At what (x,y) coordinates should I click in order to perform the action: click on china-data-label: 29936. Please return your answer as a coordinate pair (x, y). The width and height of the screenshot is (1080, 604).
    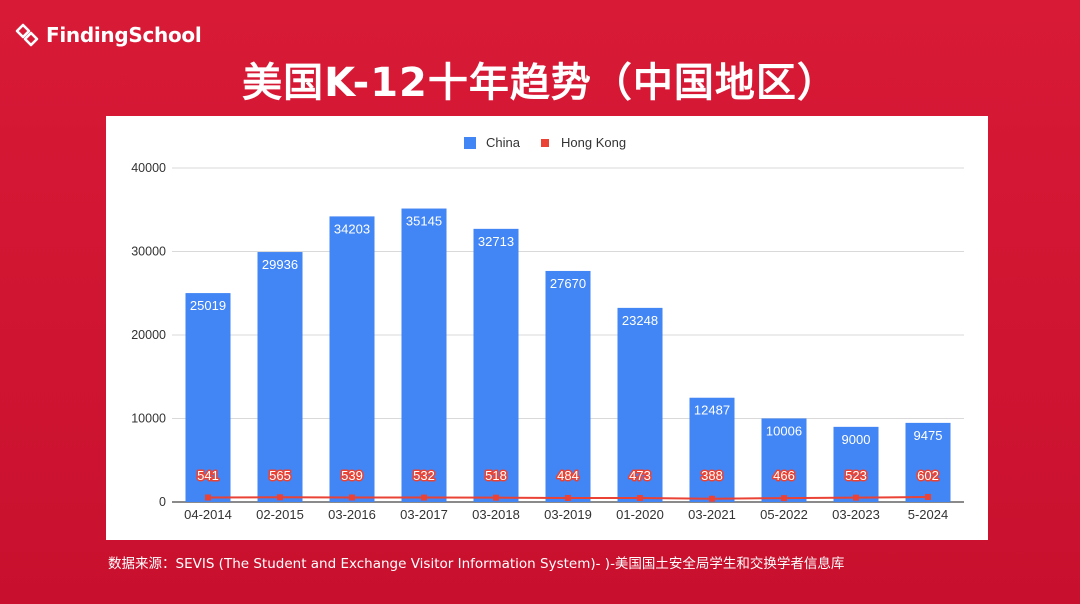
    Looking at the image, I should click on (280, 264).